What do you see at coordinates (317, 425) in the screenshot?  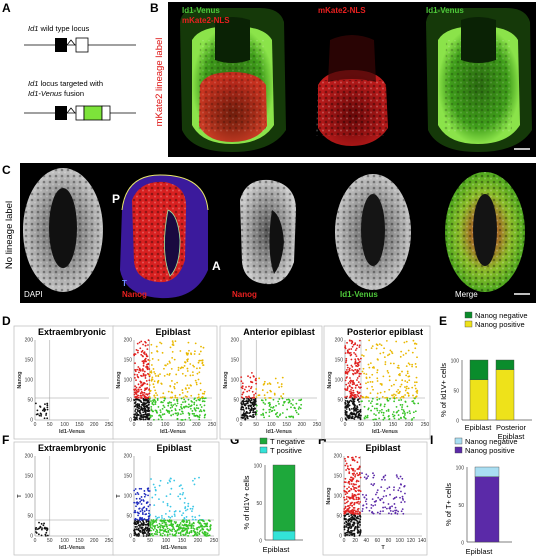 I see `d-scatter-3-xtick: 250` at bounding box center [317, 425].